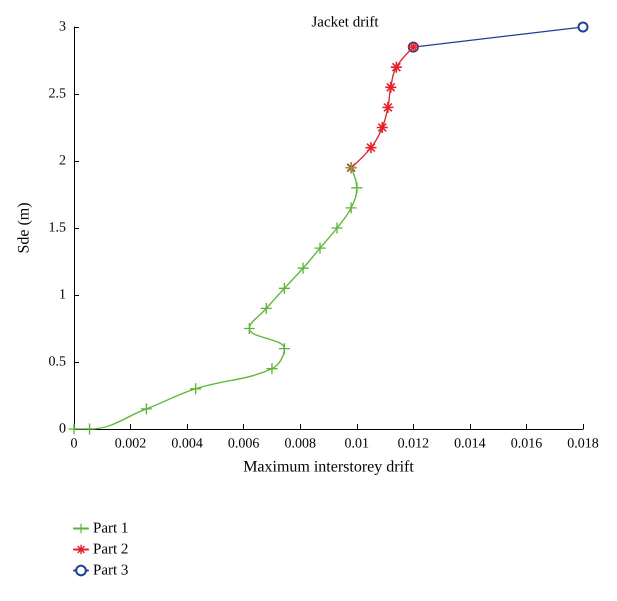 The width and height of the screenshot is (617, 601). What do you see at coordinates (583, 444) in the screenshot?
I see `x-tick-label: 0.018` at bounding box center [583, 444].